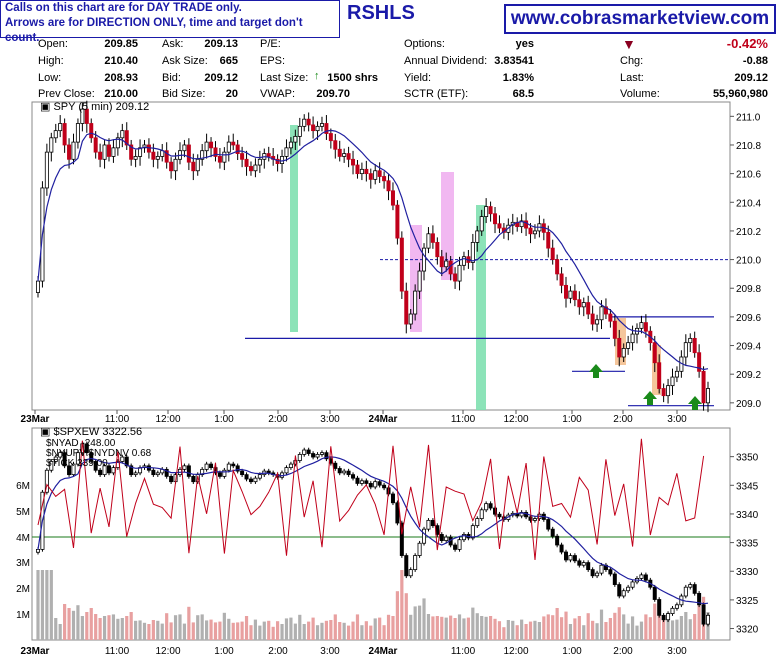  Describe the element at coordinates (278, 419) in the screenshot. I see `x-axis-label: 2:00` at that location.